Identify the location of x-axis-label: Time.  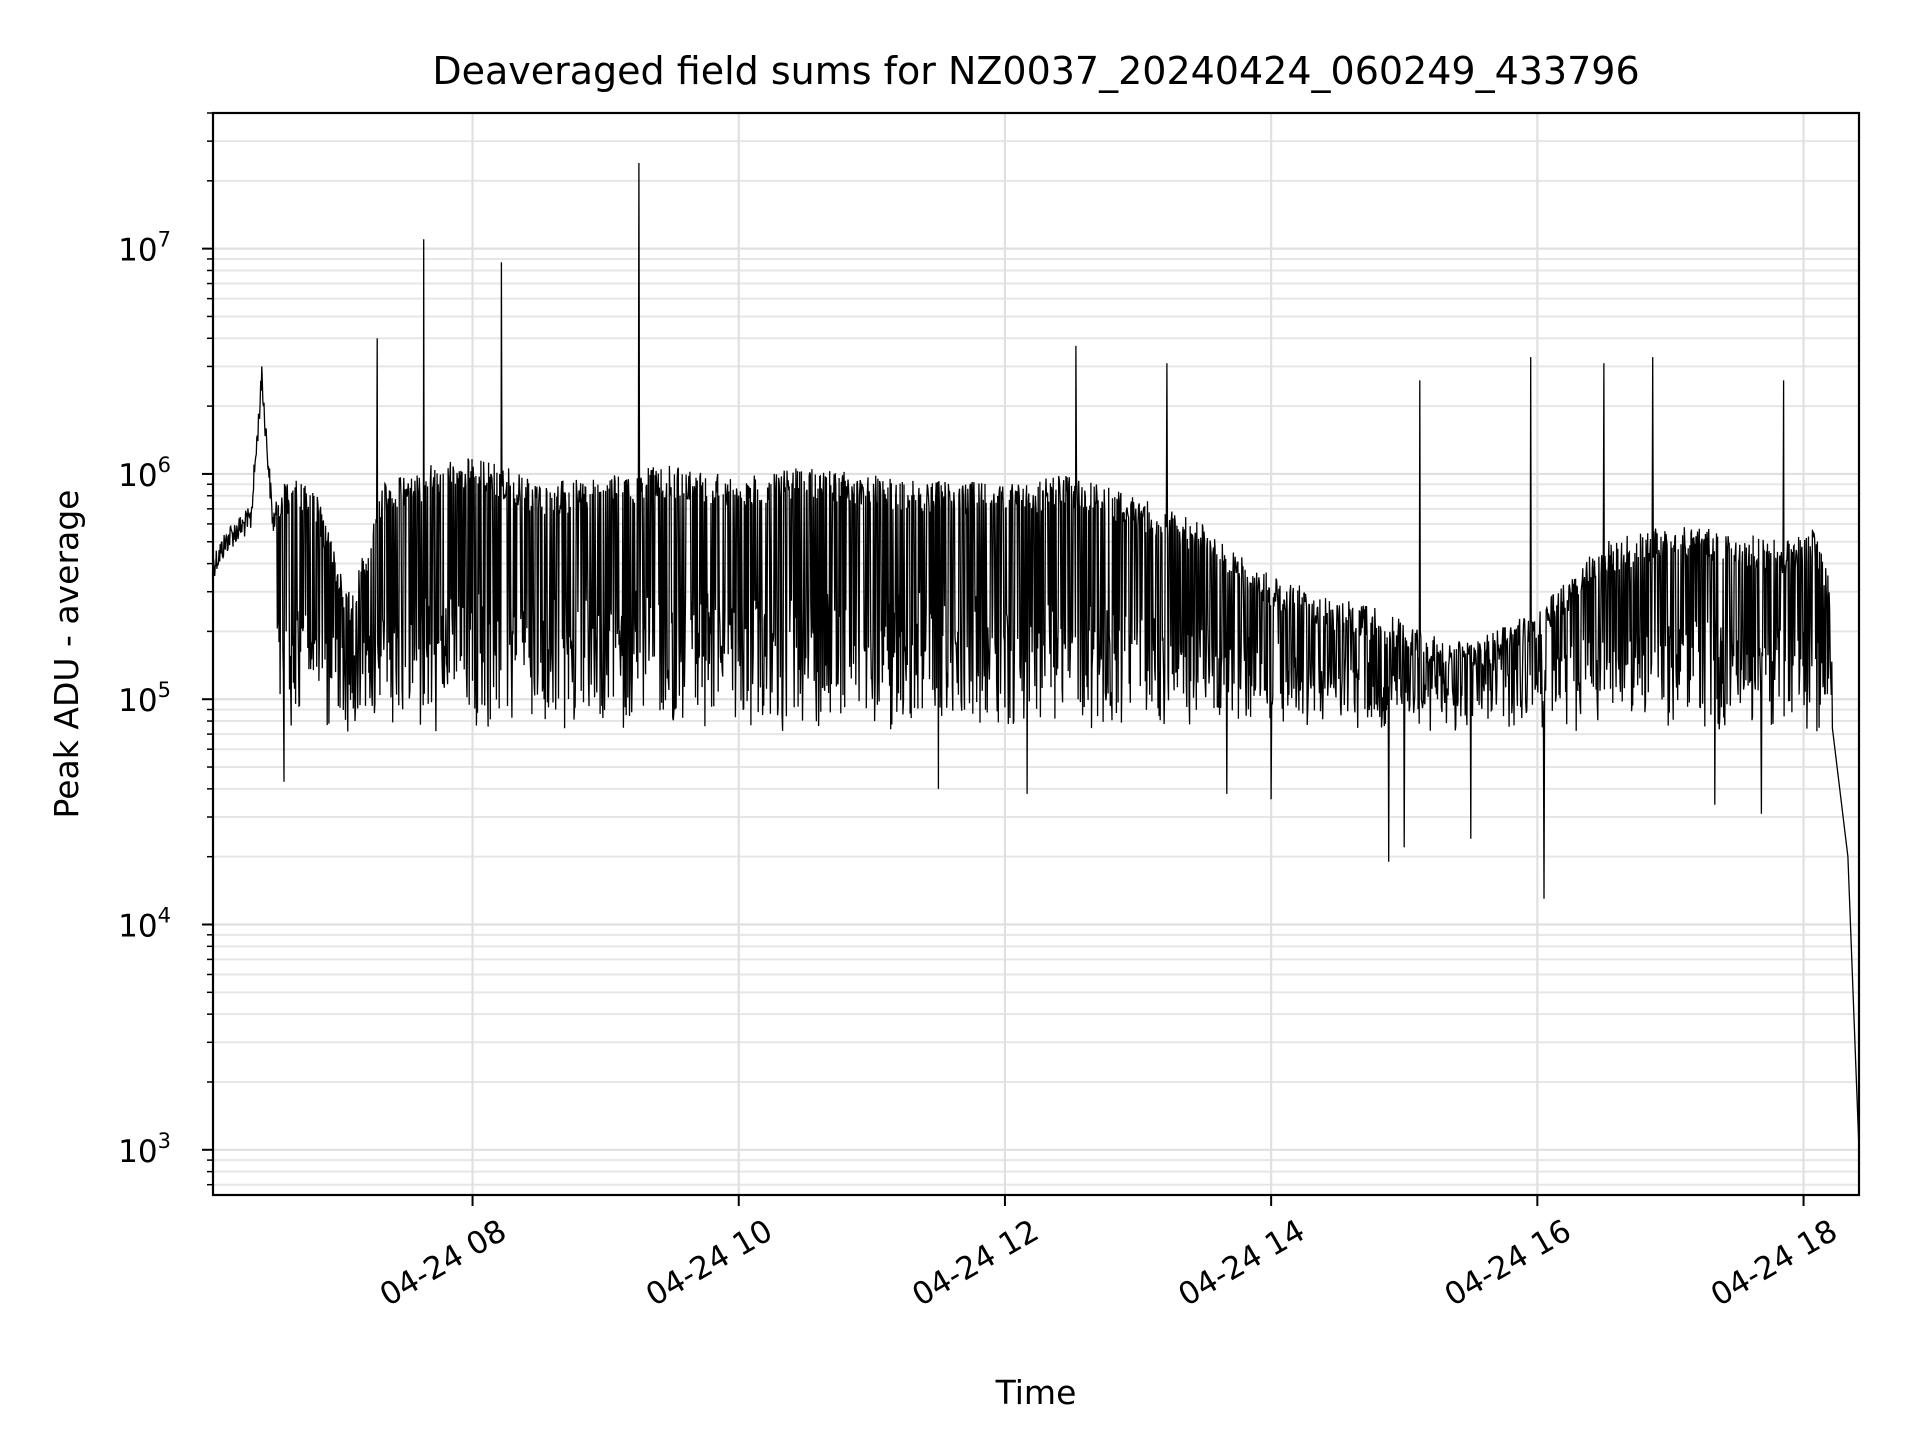
(1036, 1392).